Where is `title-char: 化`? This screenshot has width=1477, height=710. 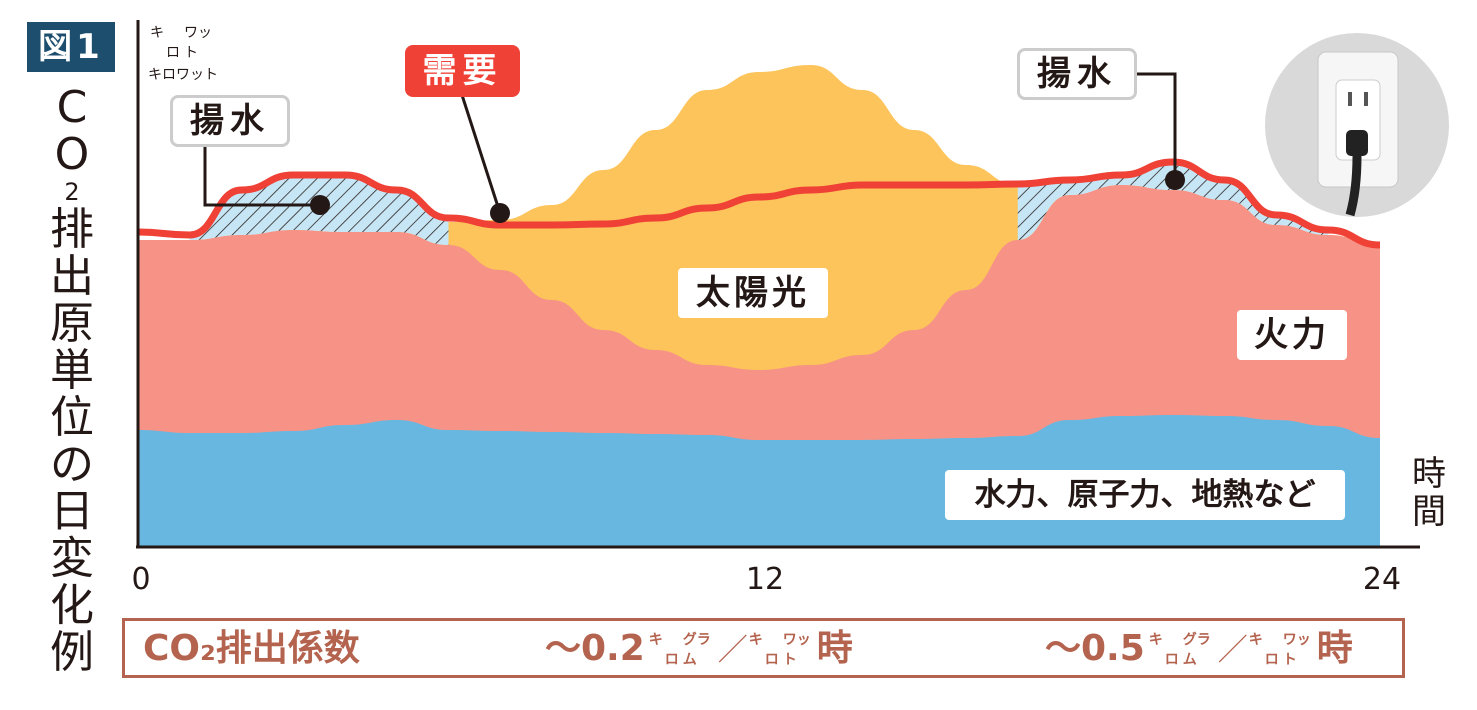
title-char: 化 is located at coordinates (72, 605).